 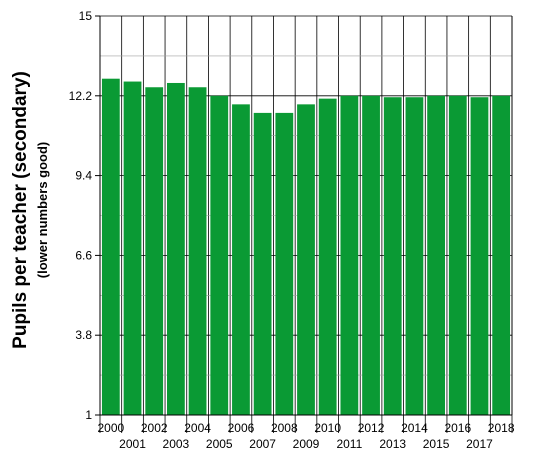 I want to click on y-tick-labels: 1 3.8 6.6 9.4 12.2 15, so click(x=81, y=215).